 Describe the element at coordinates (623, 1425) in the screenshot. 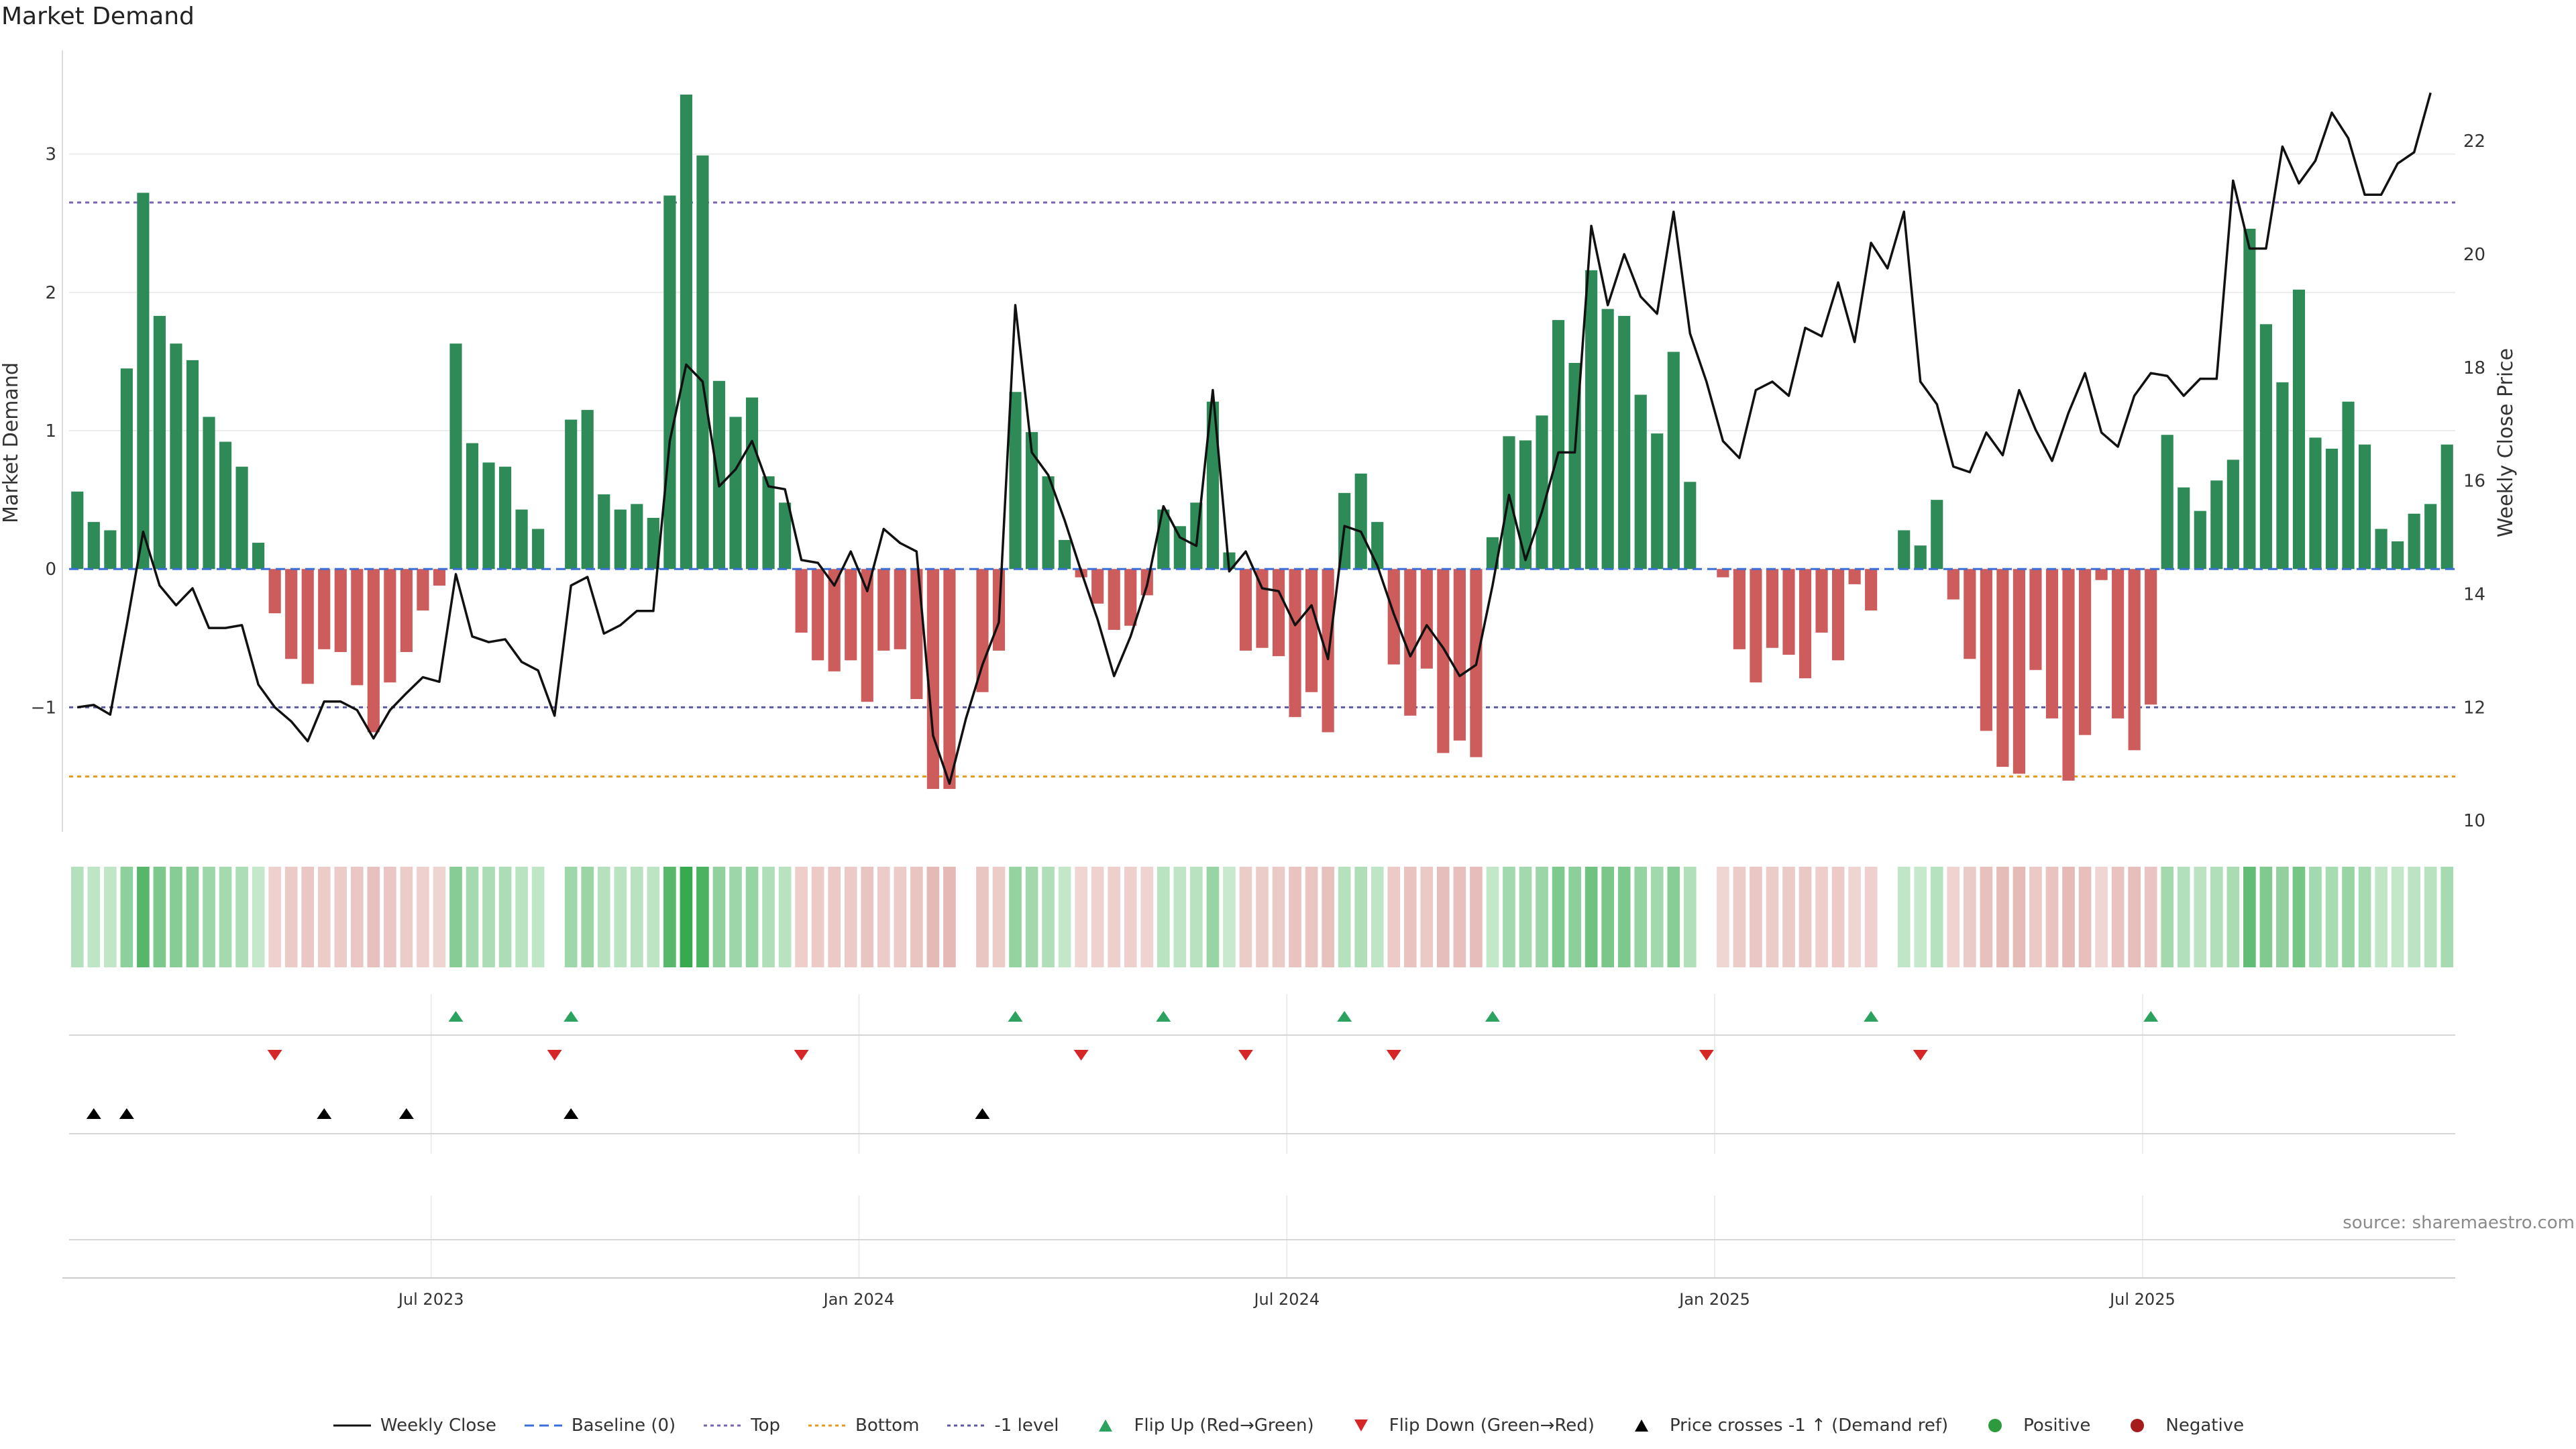

I see `legend-label: Baseline (0)` at that location.